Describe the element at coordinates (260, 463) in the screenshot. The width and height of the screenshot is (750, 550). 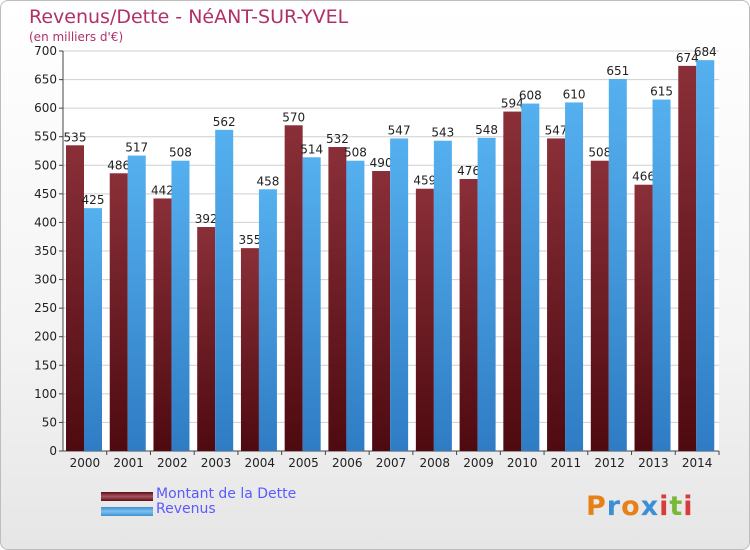
I see `x-tick-label: 2004` at that location.